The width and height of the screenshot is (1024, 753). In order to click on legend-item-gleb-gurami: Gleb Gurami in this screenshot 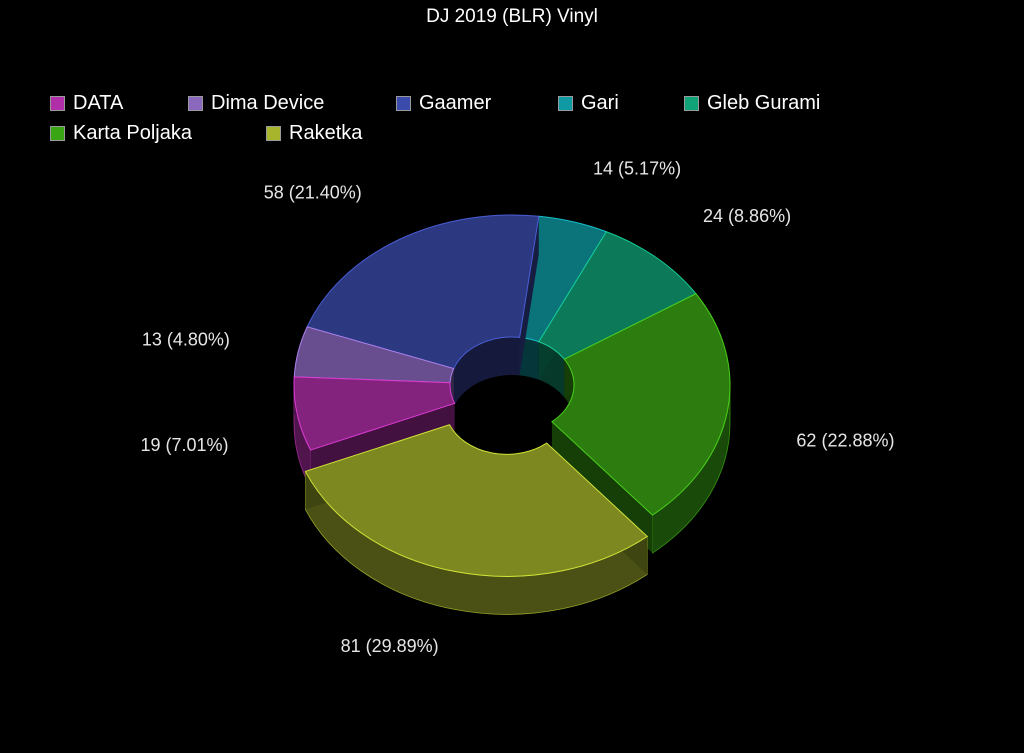, I will do `click(752, 103)`.